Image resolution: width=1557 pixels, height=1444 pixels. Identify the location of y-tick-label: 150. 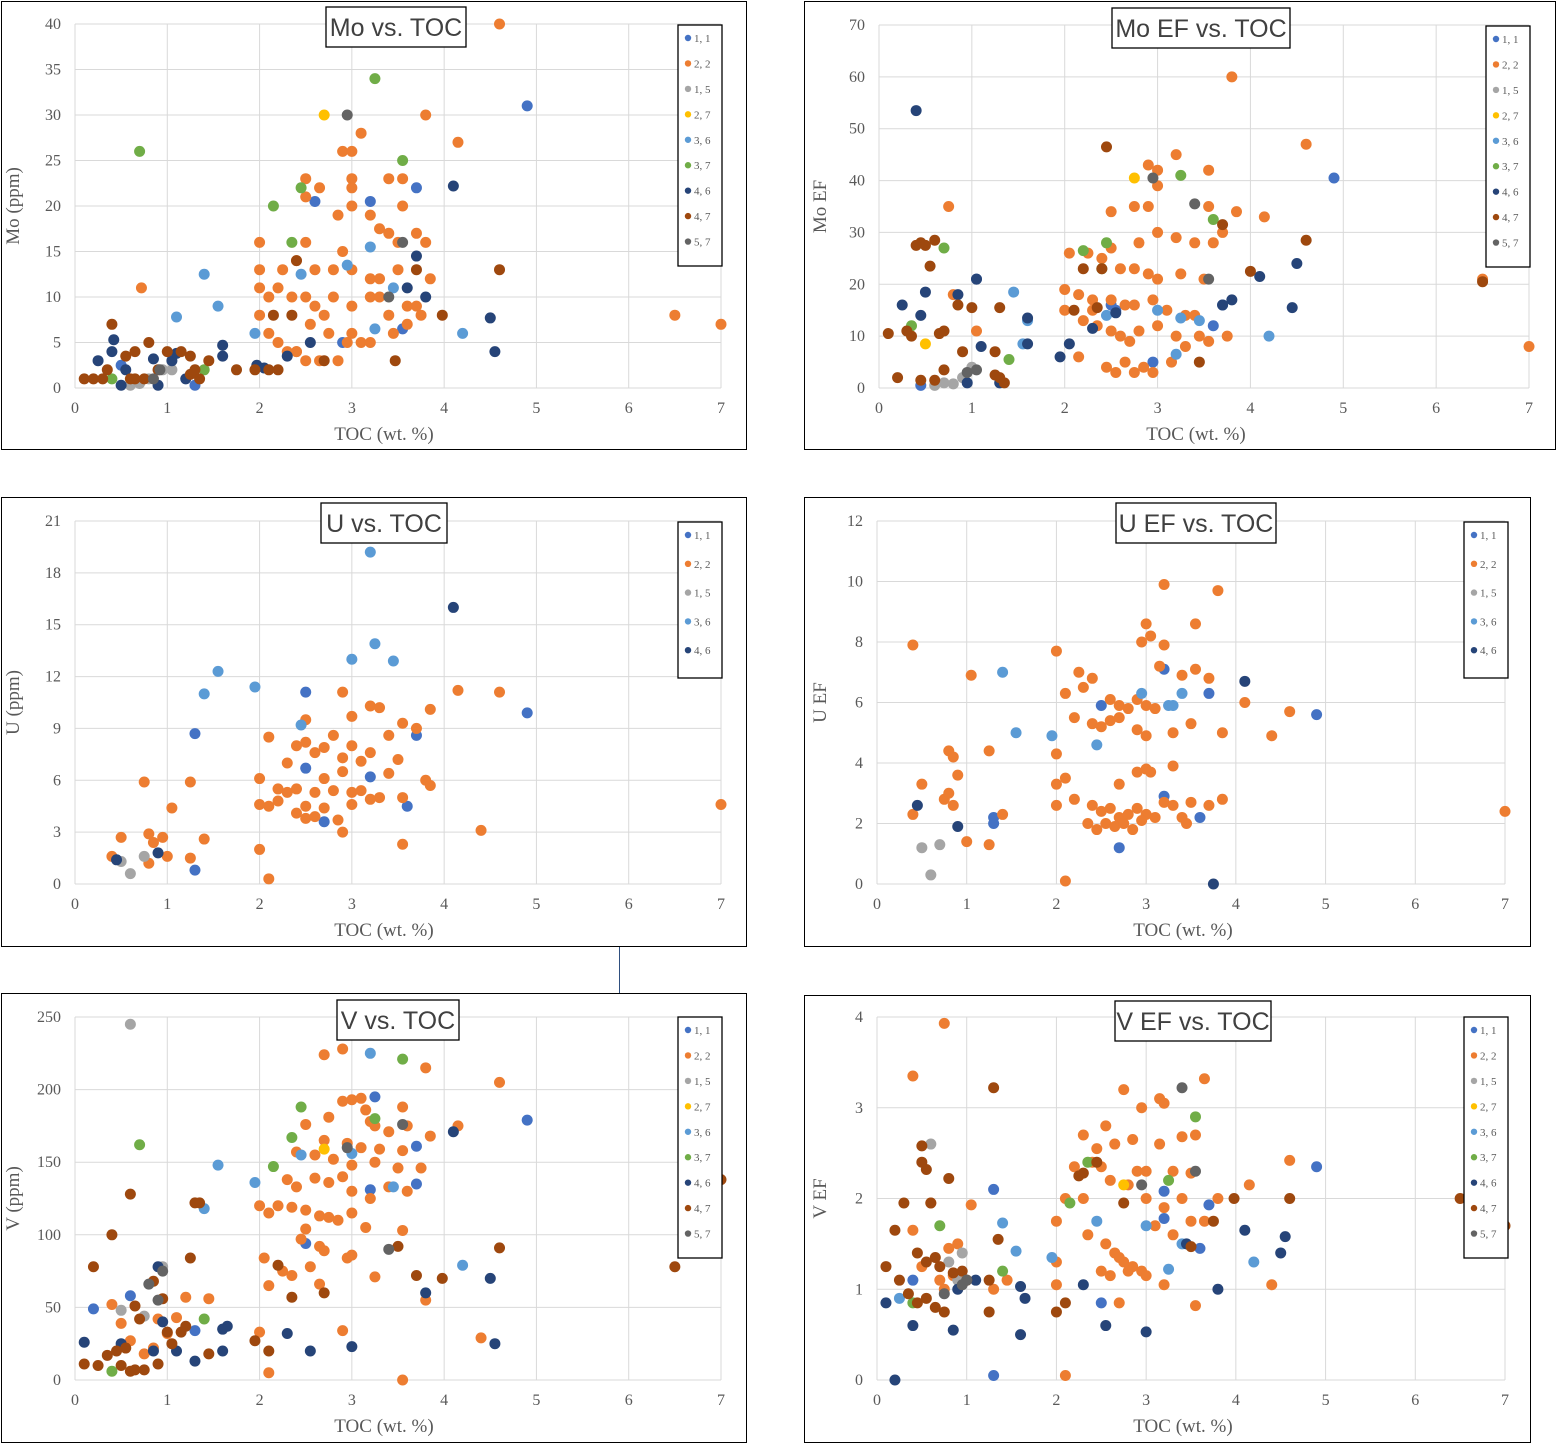
(49, 1162).